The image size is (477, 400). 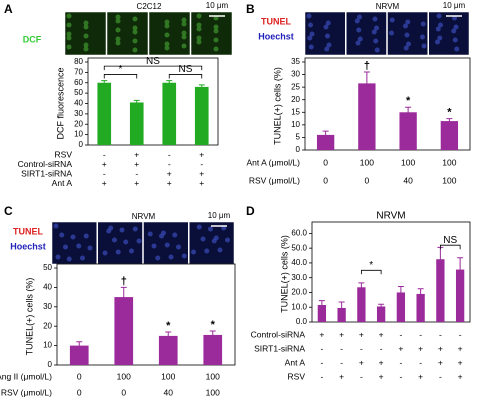 What do you see at coordinates (408, 180) in the screenshot?
I see `condition-value: 40` at bounding box center [408, 180].